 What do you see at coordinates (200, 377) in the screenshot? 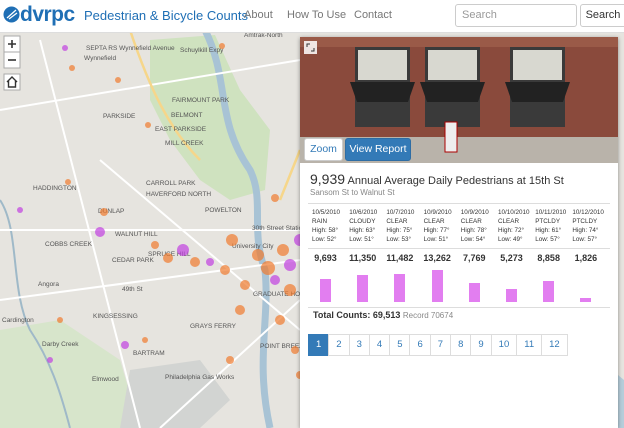
I see `map-label: Philadelphia Gas Works` at bounding box center [200, 377].